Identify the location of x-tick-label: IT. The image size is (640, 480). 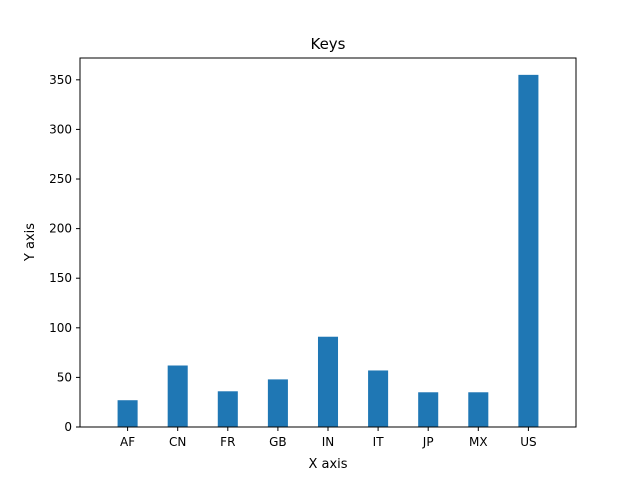
(379, 442).